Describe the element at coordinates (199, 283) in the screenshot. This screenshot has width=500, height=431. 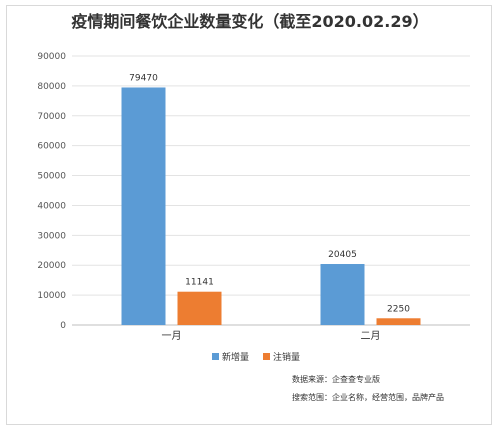
I see `data-label: 11141` at that location.